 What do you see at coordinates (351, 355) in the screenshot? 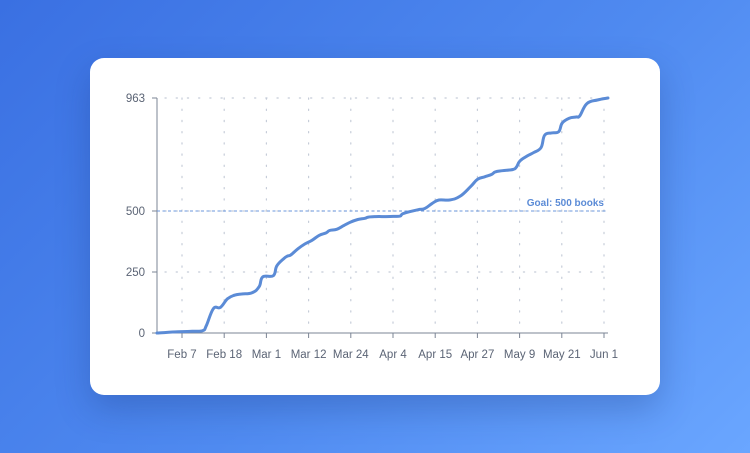
I see `x-tick-label: Mar 24` at bounding box center [351, 355].